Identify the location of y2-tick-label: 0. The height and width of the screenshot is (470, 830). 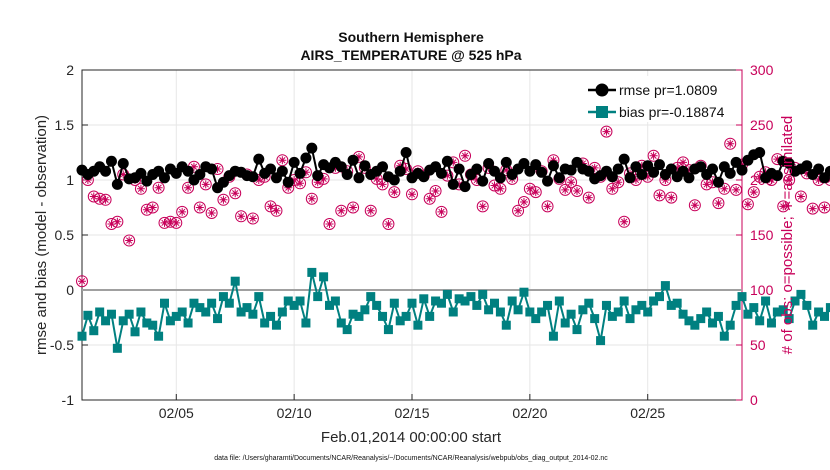
(754, 400).